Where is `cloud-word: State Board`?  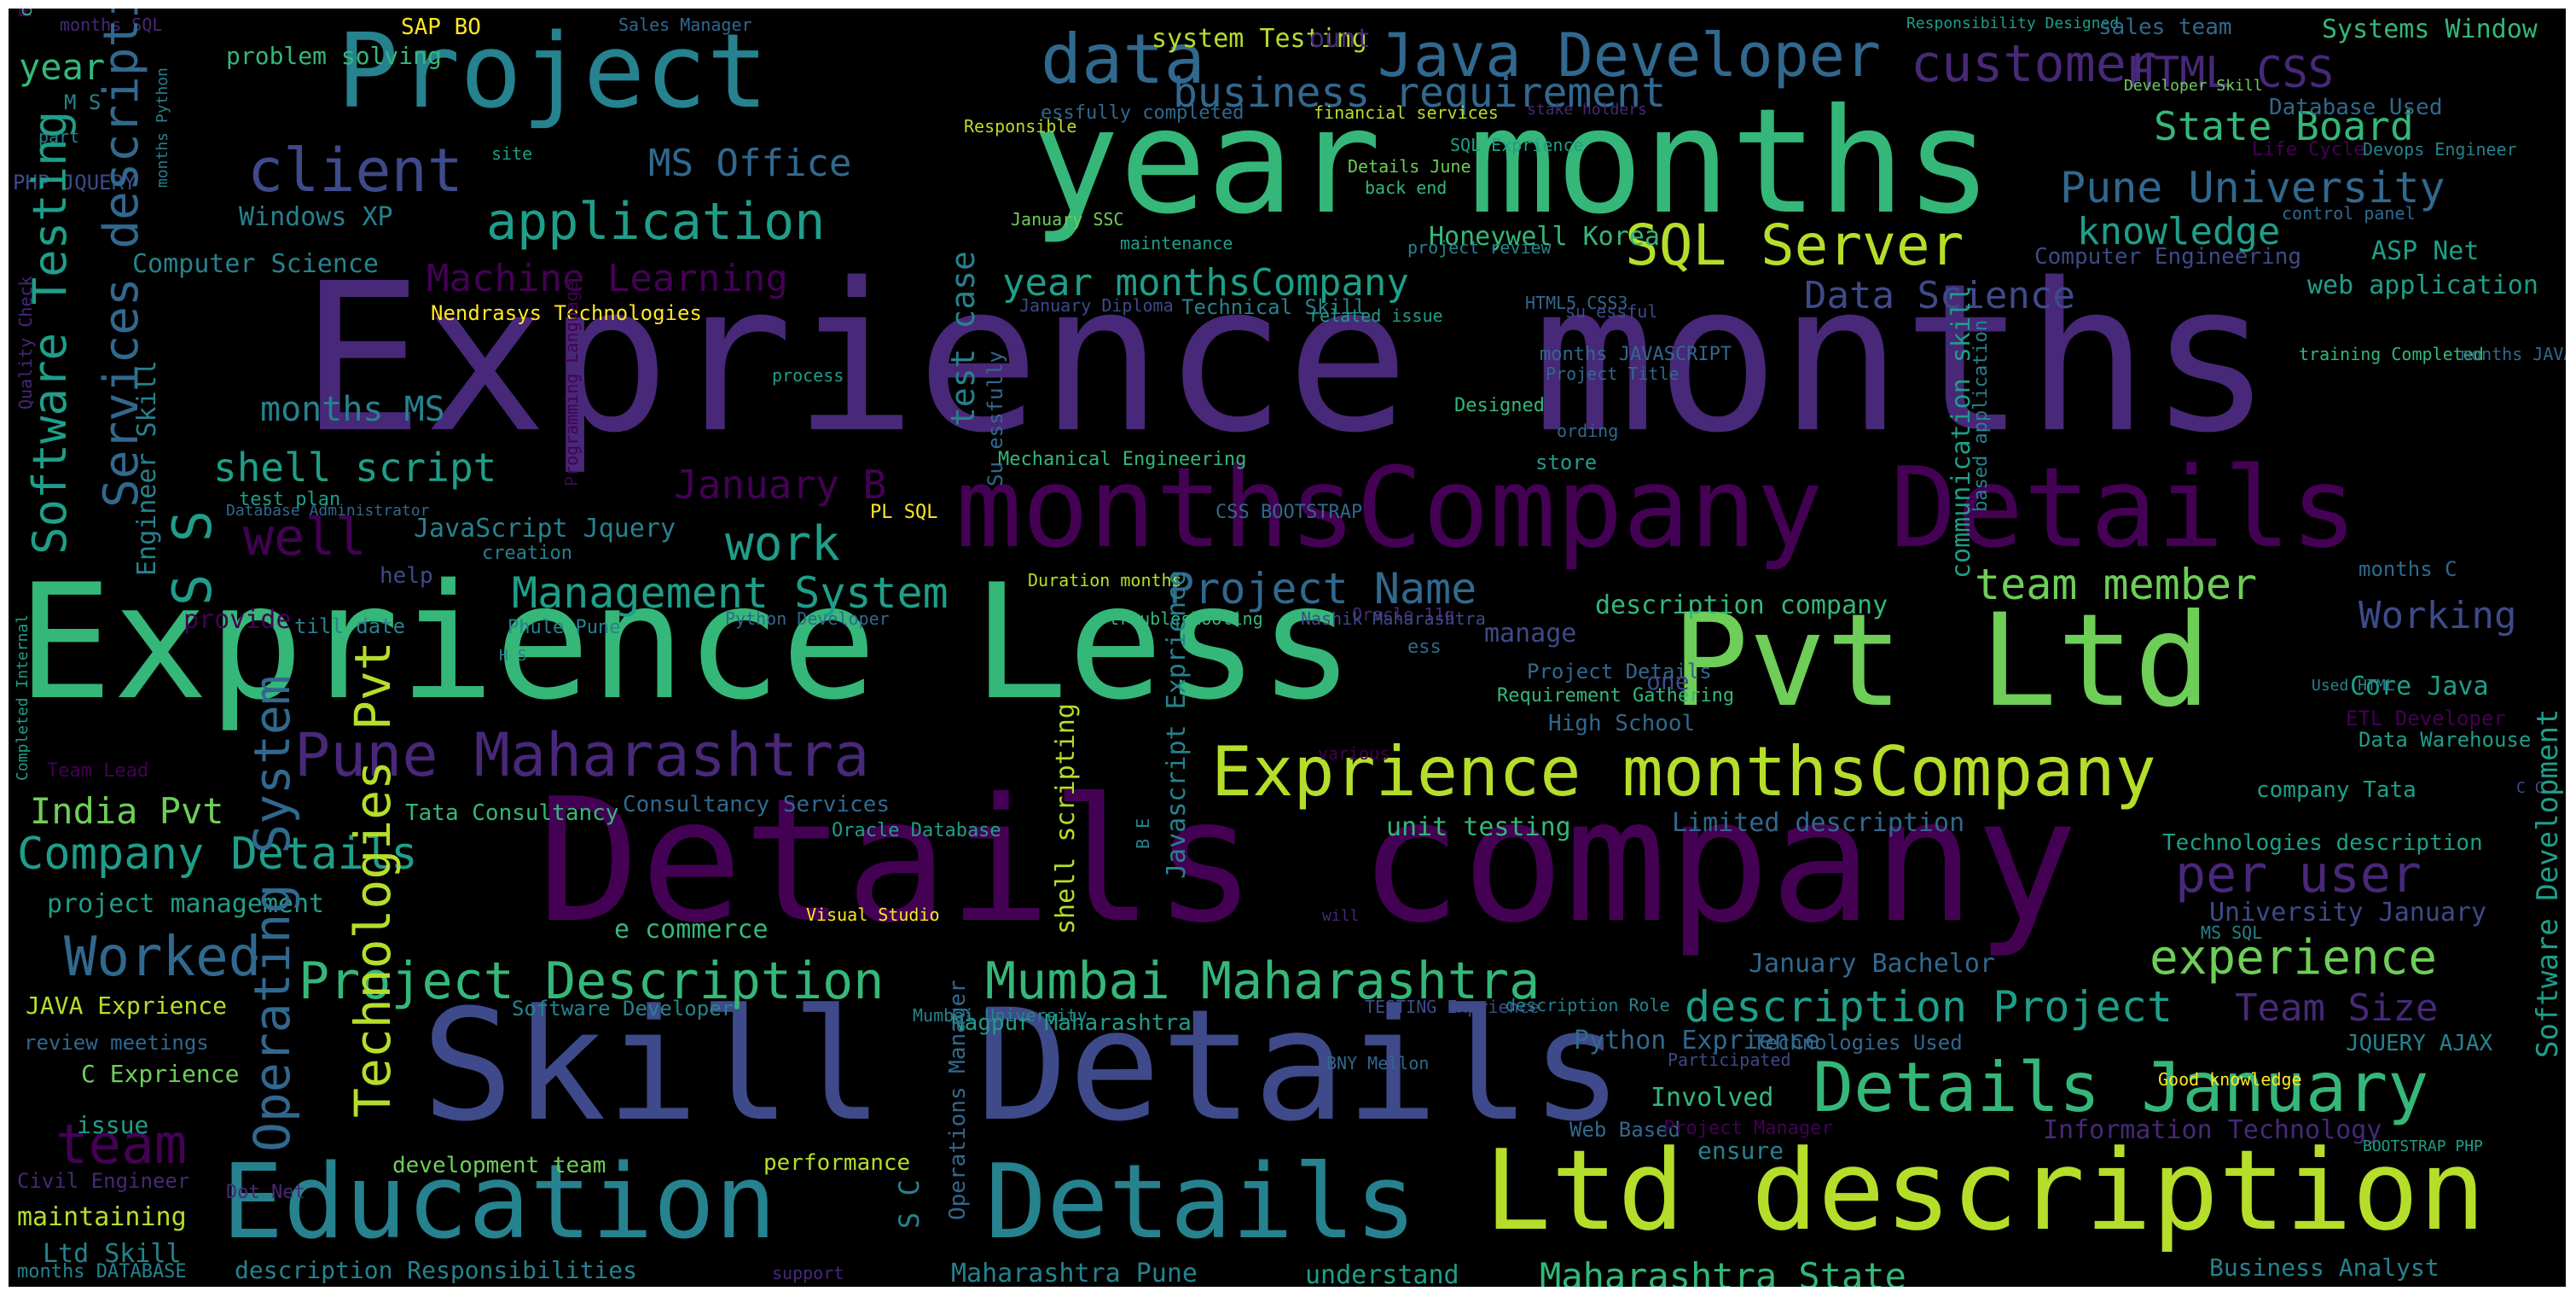 cloud-word: State Board is located at coordinates (2284, 126).